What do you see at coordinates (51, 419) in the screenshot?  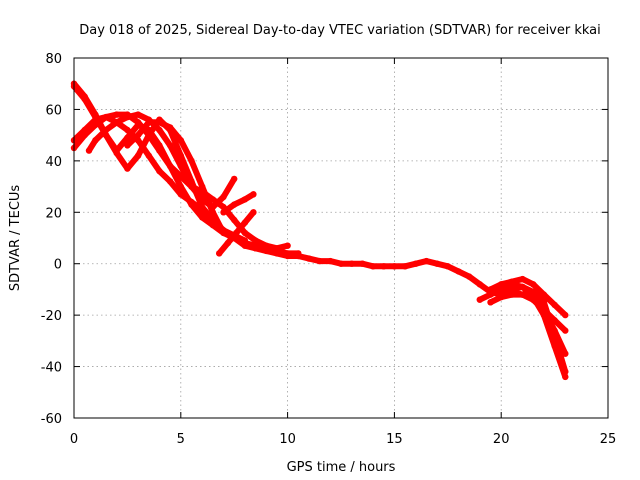 I see `y-tick-label: -60` at bounding box center [51, 419].